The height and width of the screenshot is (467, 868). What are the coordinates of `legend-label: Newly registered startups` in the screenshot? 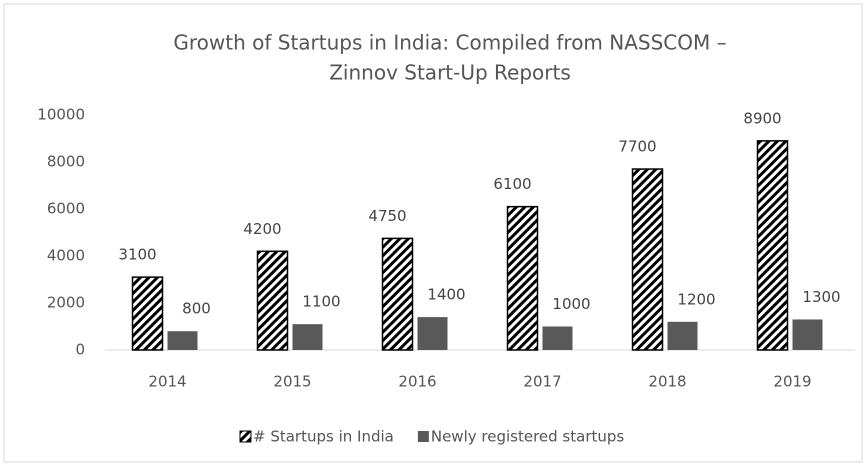 It's located at (528, 437).